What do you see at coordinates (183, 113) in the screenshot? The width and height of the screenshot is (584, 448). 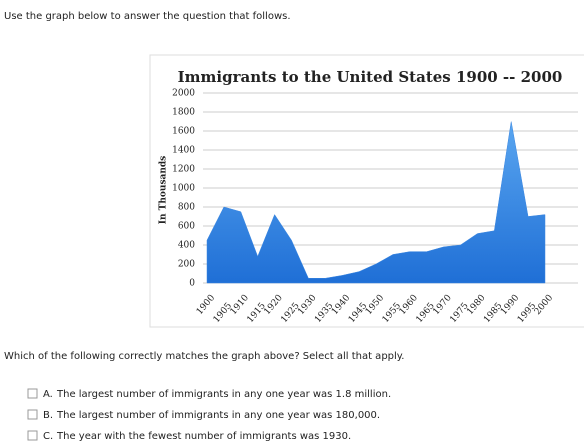 I see `y-tick-label: 1800` at bounding box center [183, 113].